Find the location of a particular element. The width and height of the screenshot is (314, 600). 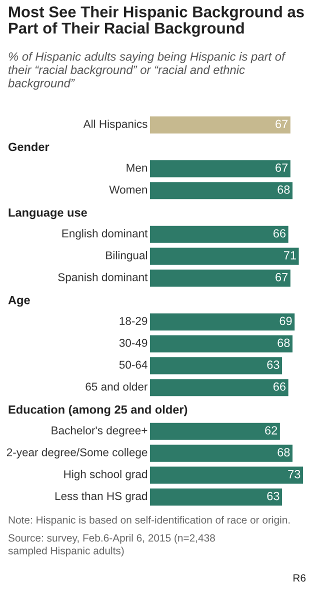

text: R6 is located at coordinates (300, 578).